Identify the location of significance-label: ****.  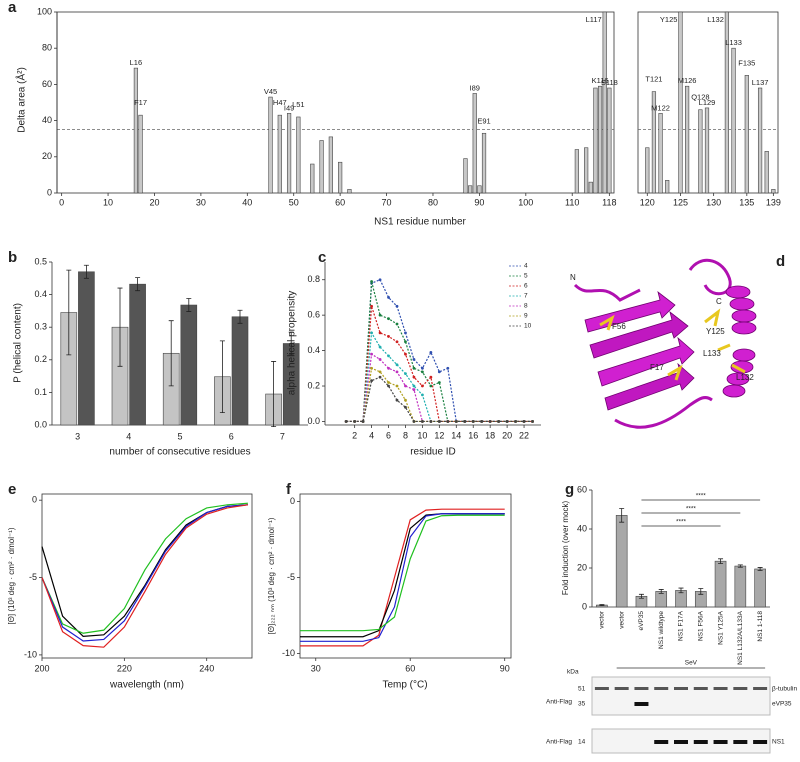
(691, 509).